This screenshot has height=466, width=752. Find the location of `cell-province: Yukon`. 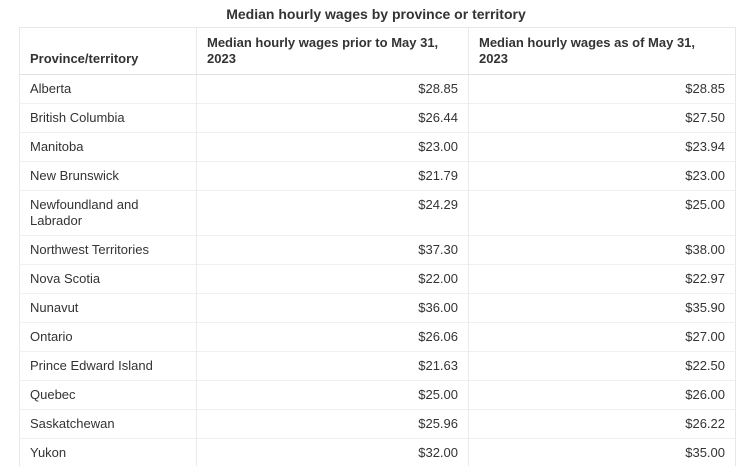

cell-province: Yukon is located at coordinates (108, 452).